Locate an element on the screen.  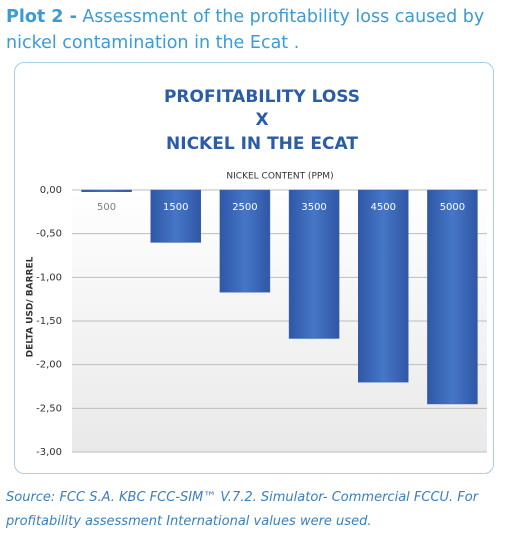
chart-title: PROFITABILITY LOSS is located at coordinates (262, 97).